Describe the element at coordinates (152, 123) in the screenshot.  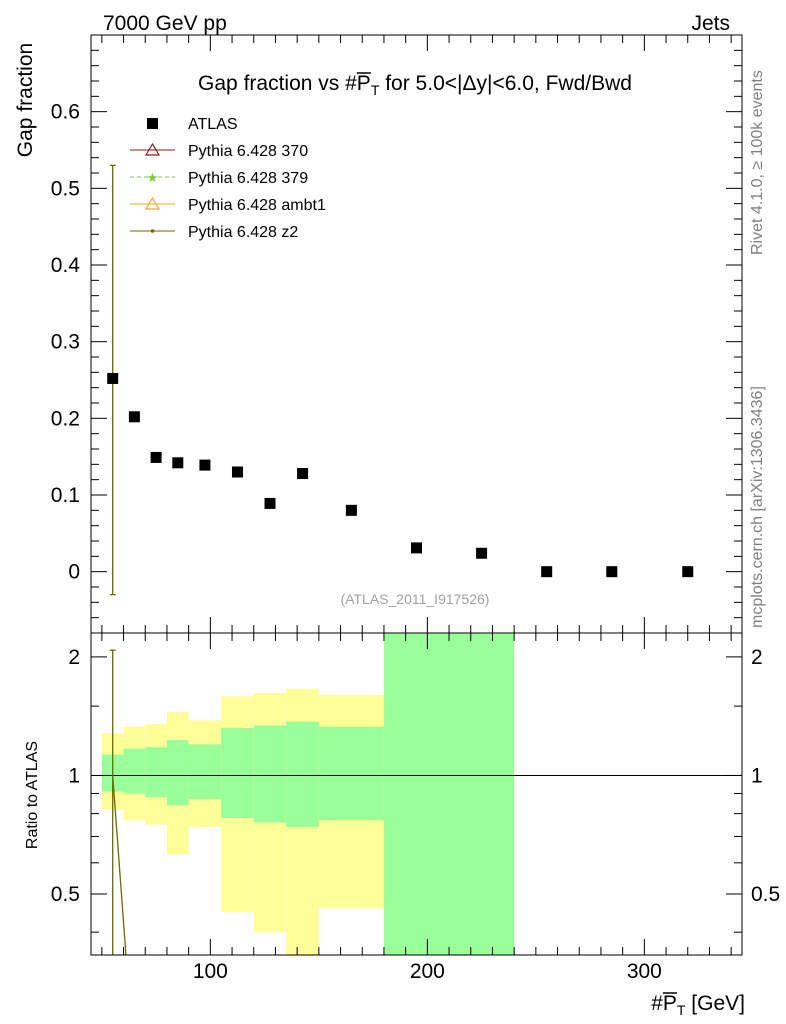
I see `legend-marker-atlas` at that location.